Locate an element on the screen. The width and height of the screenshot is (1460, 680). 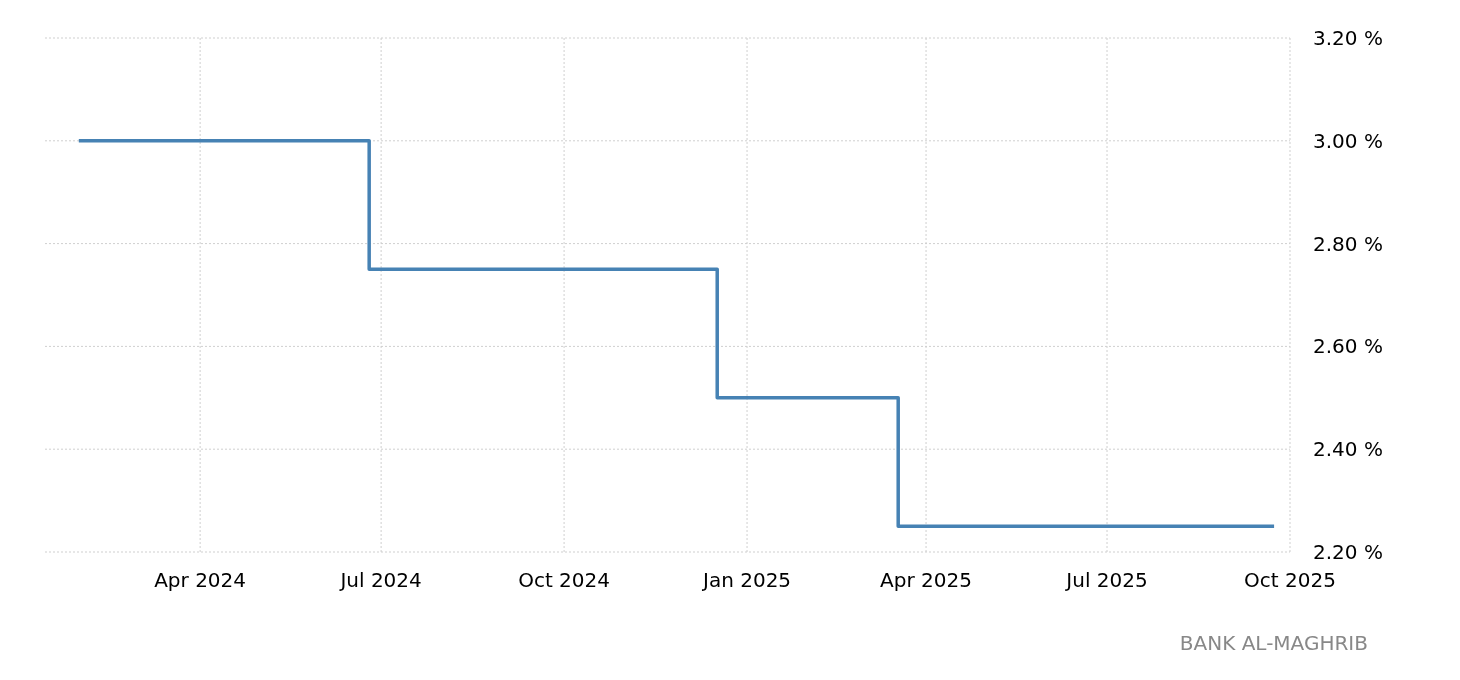
x-tick-label: Jul 2024 is located at coordinates (380, 580).